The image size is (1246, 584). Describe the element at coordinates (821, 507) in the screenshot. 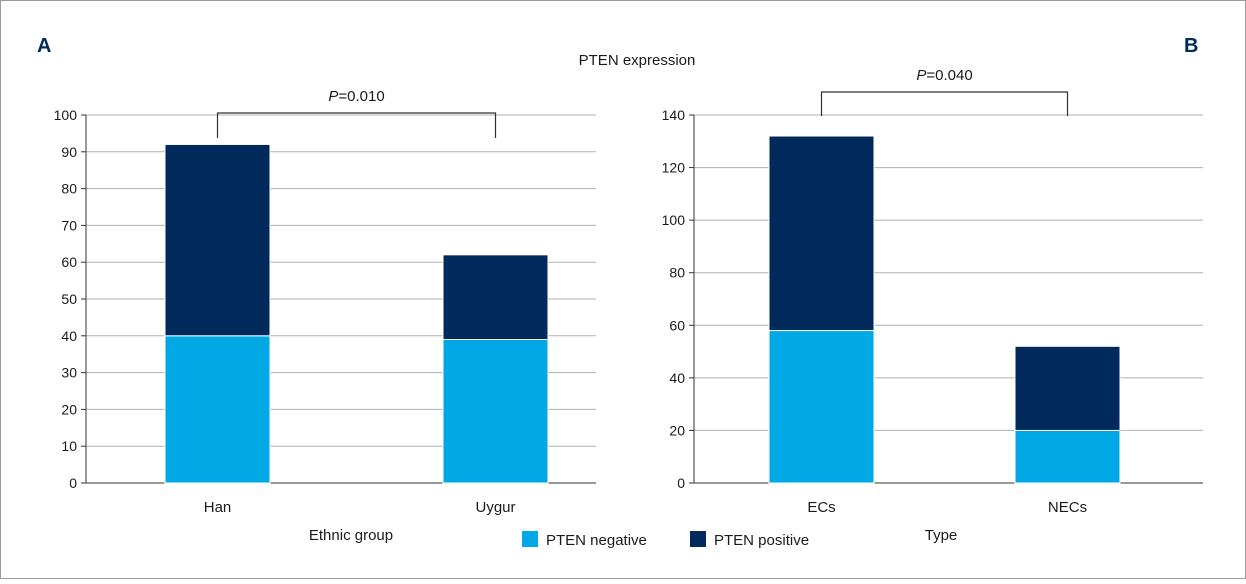

I see `x-category-label: ECs` at that location.